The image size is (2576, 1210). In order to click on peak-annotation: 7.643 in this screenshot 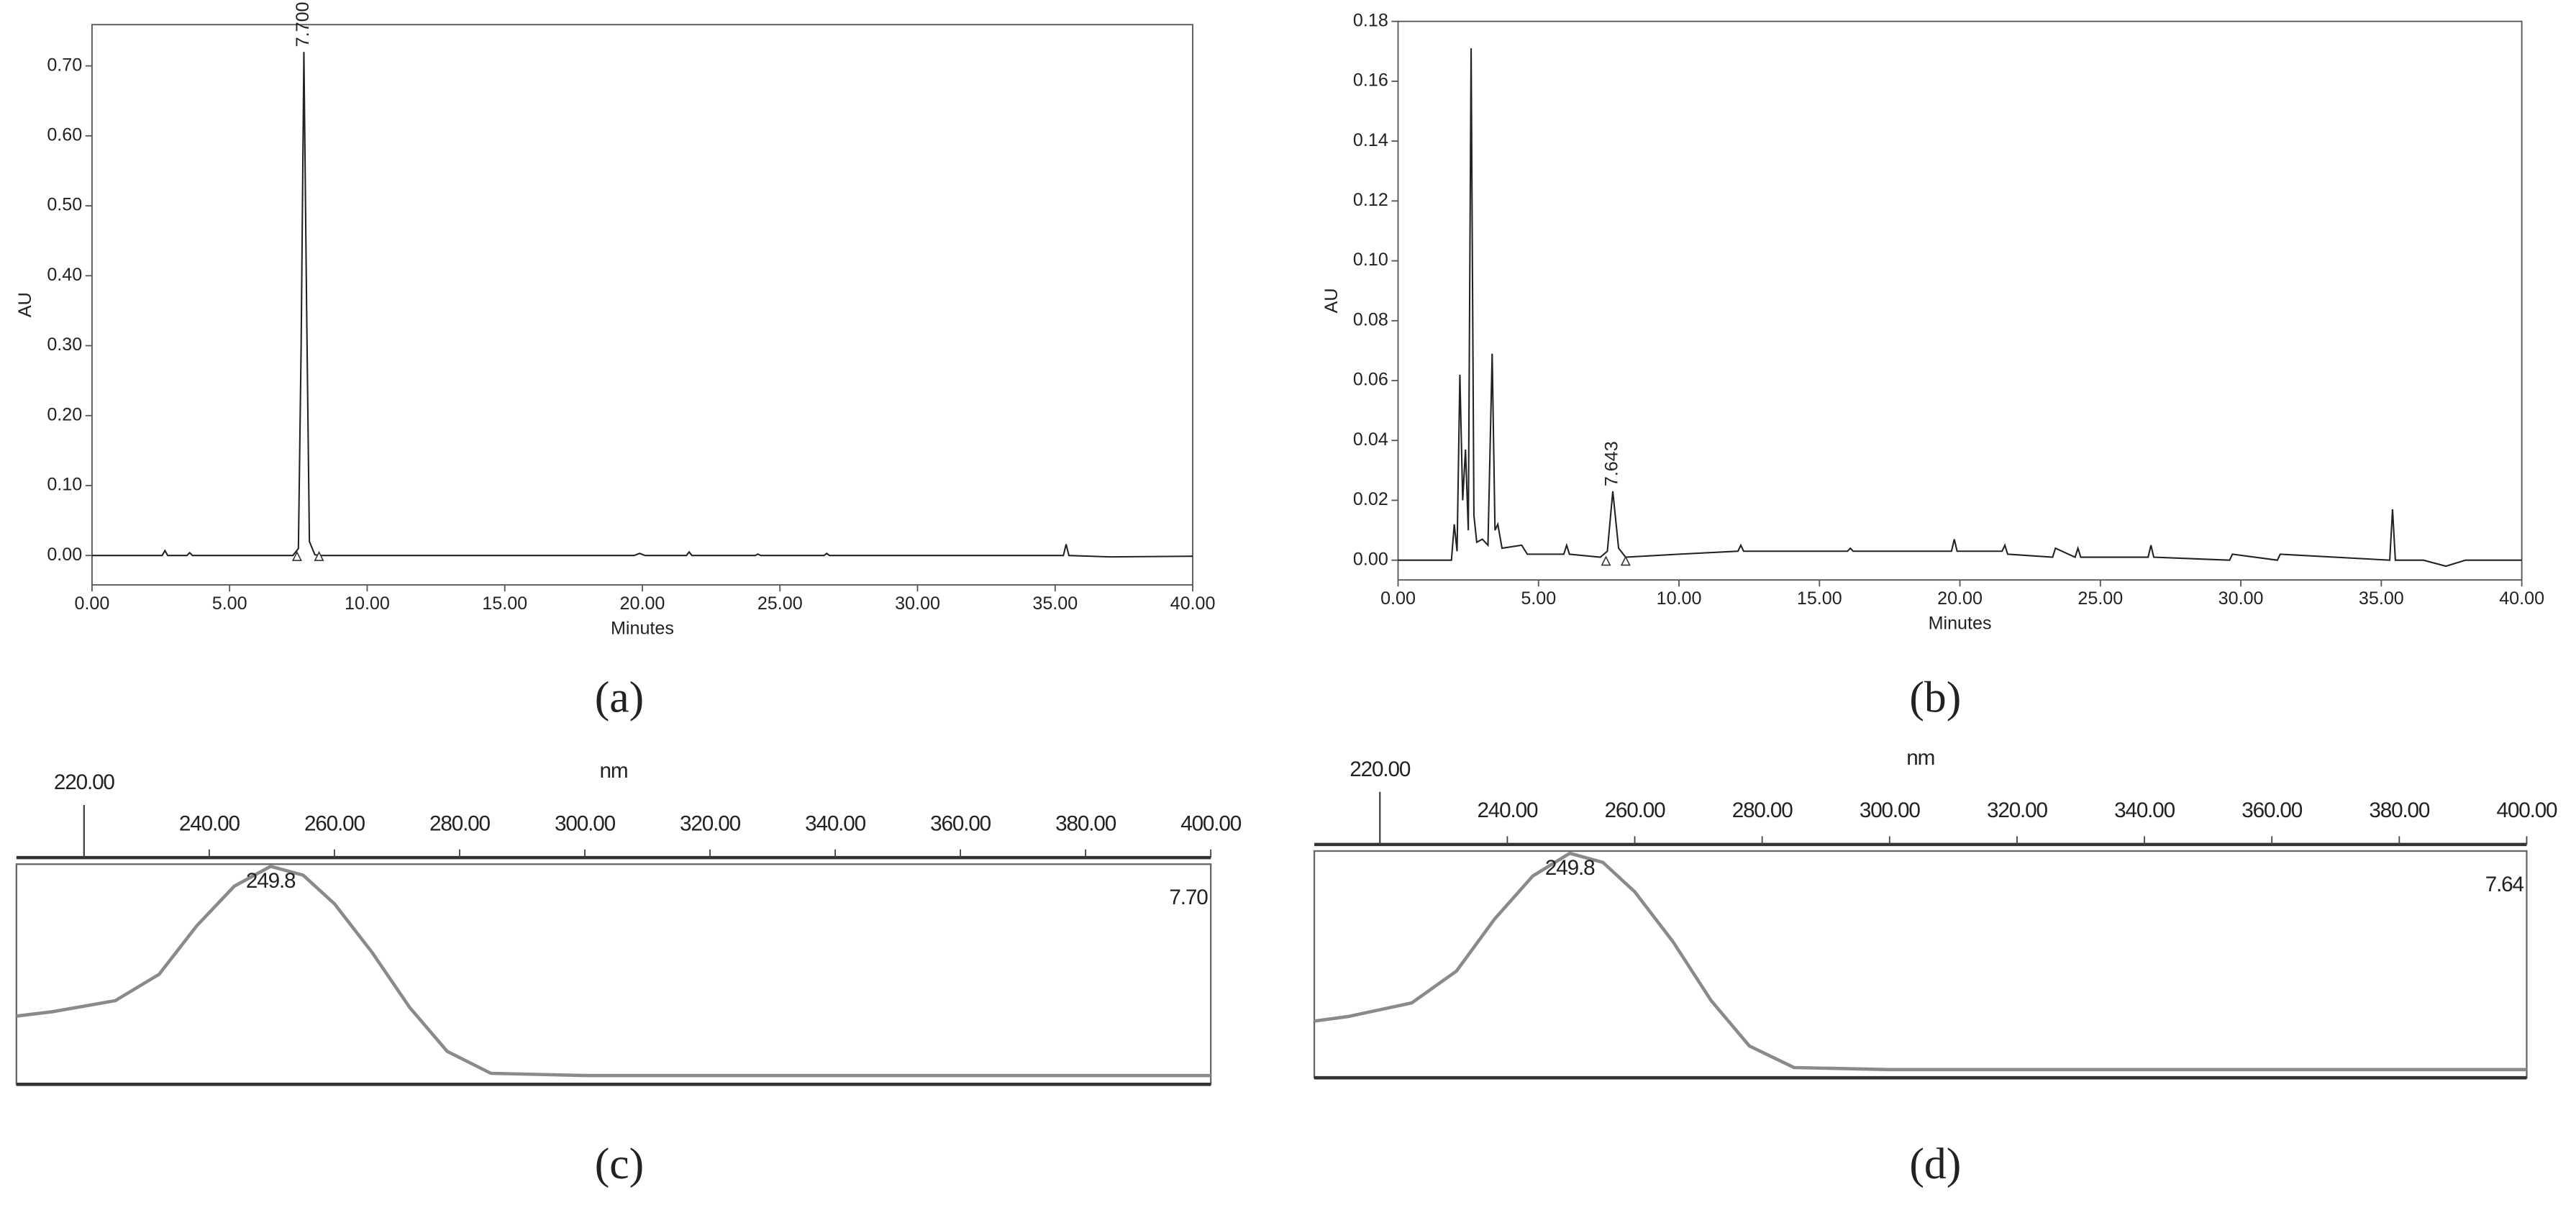, I will do `click(1612, 463)`.